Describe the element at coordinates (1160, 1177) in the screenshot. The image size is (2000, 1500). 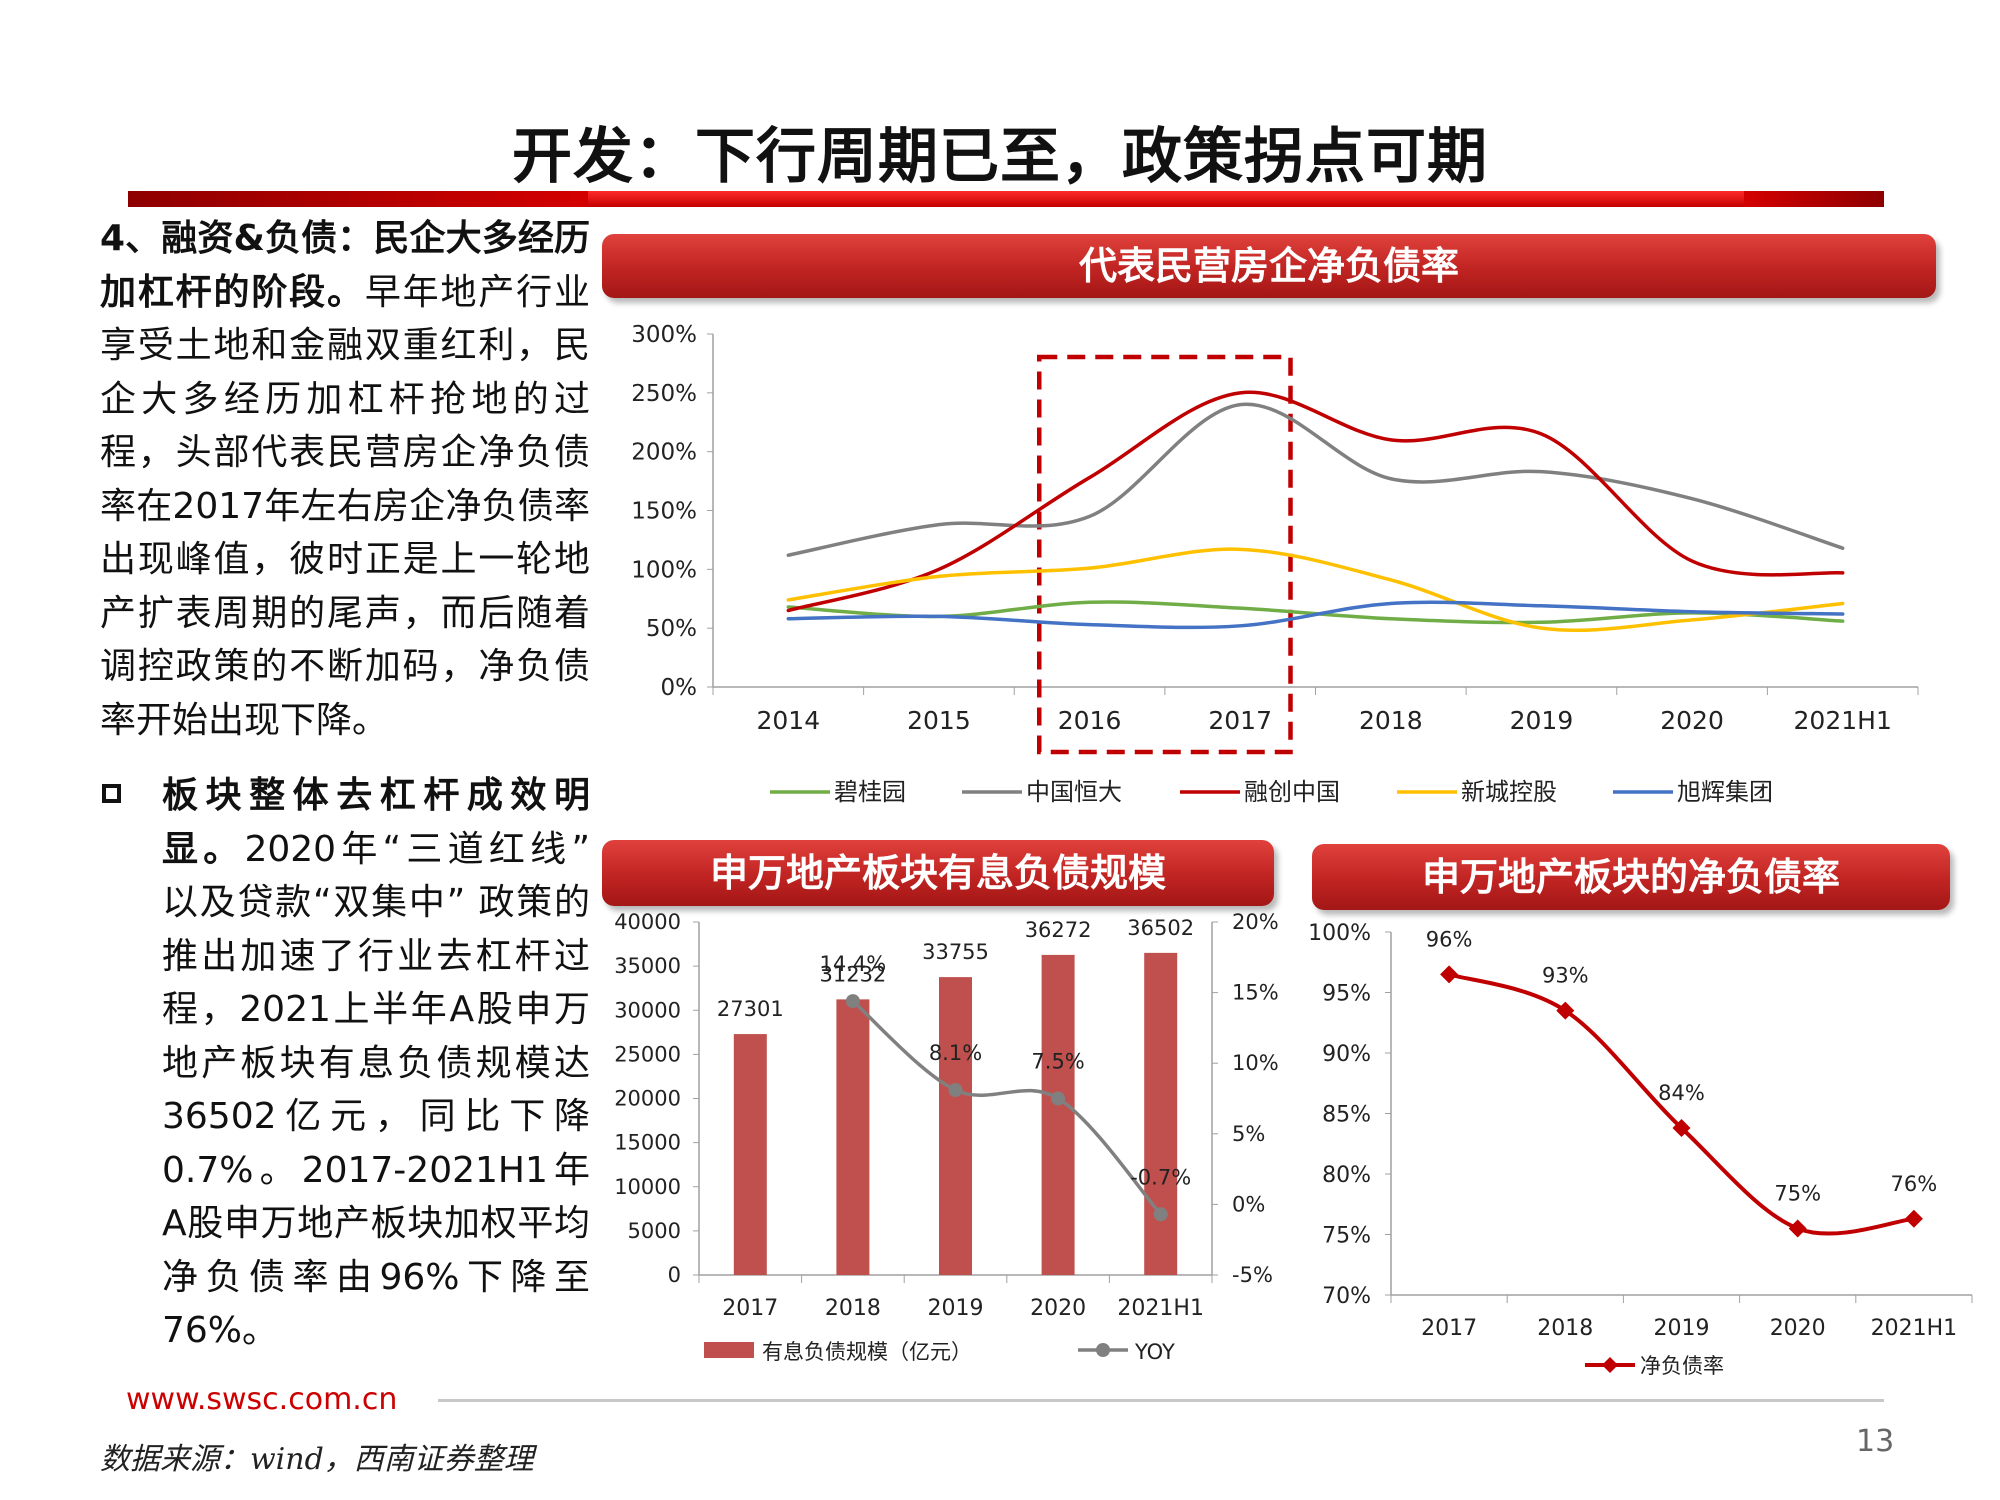
I see `yoy-label: -0.7%` at that location.